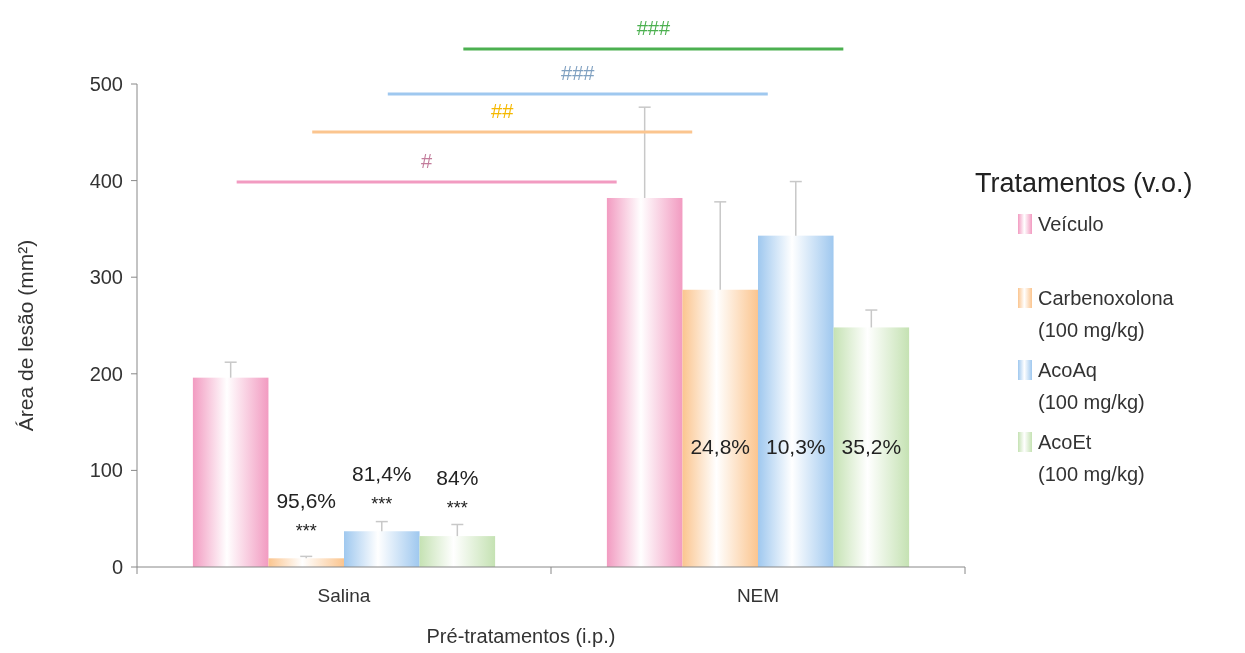  I want to click on legend-label: Veículo, so click(1071, 224).